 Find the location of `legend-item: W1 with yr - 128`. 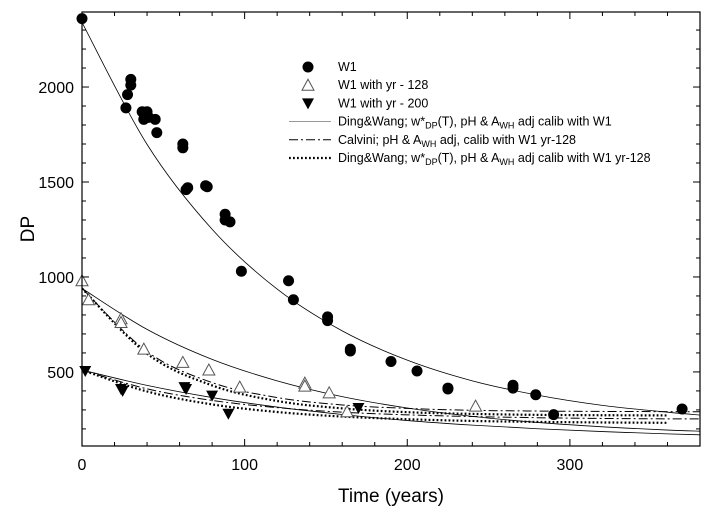

legend-item: W1 with yr - 128 is located at coordinates (364, 85).